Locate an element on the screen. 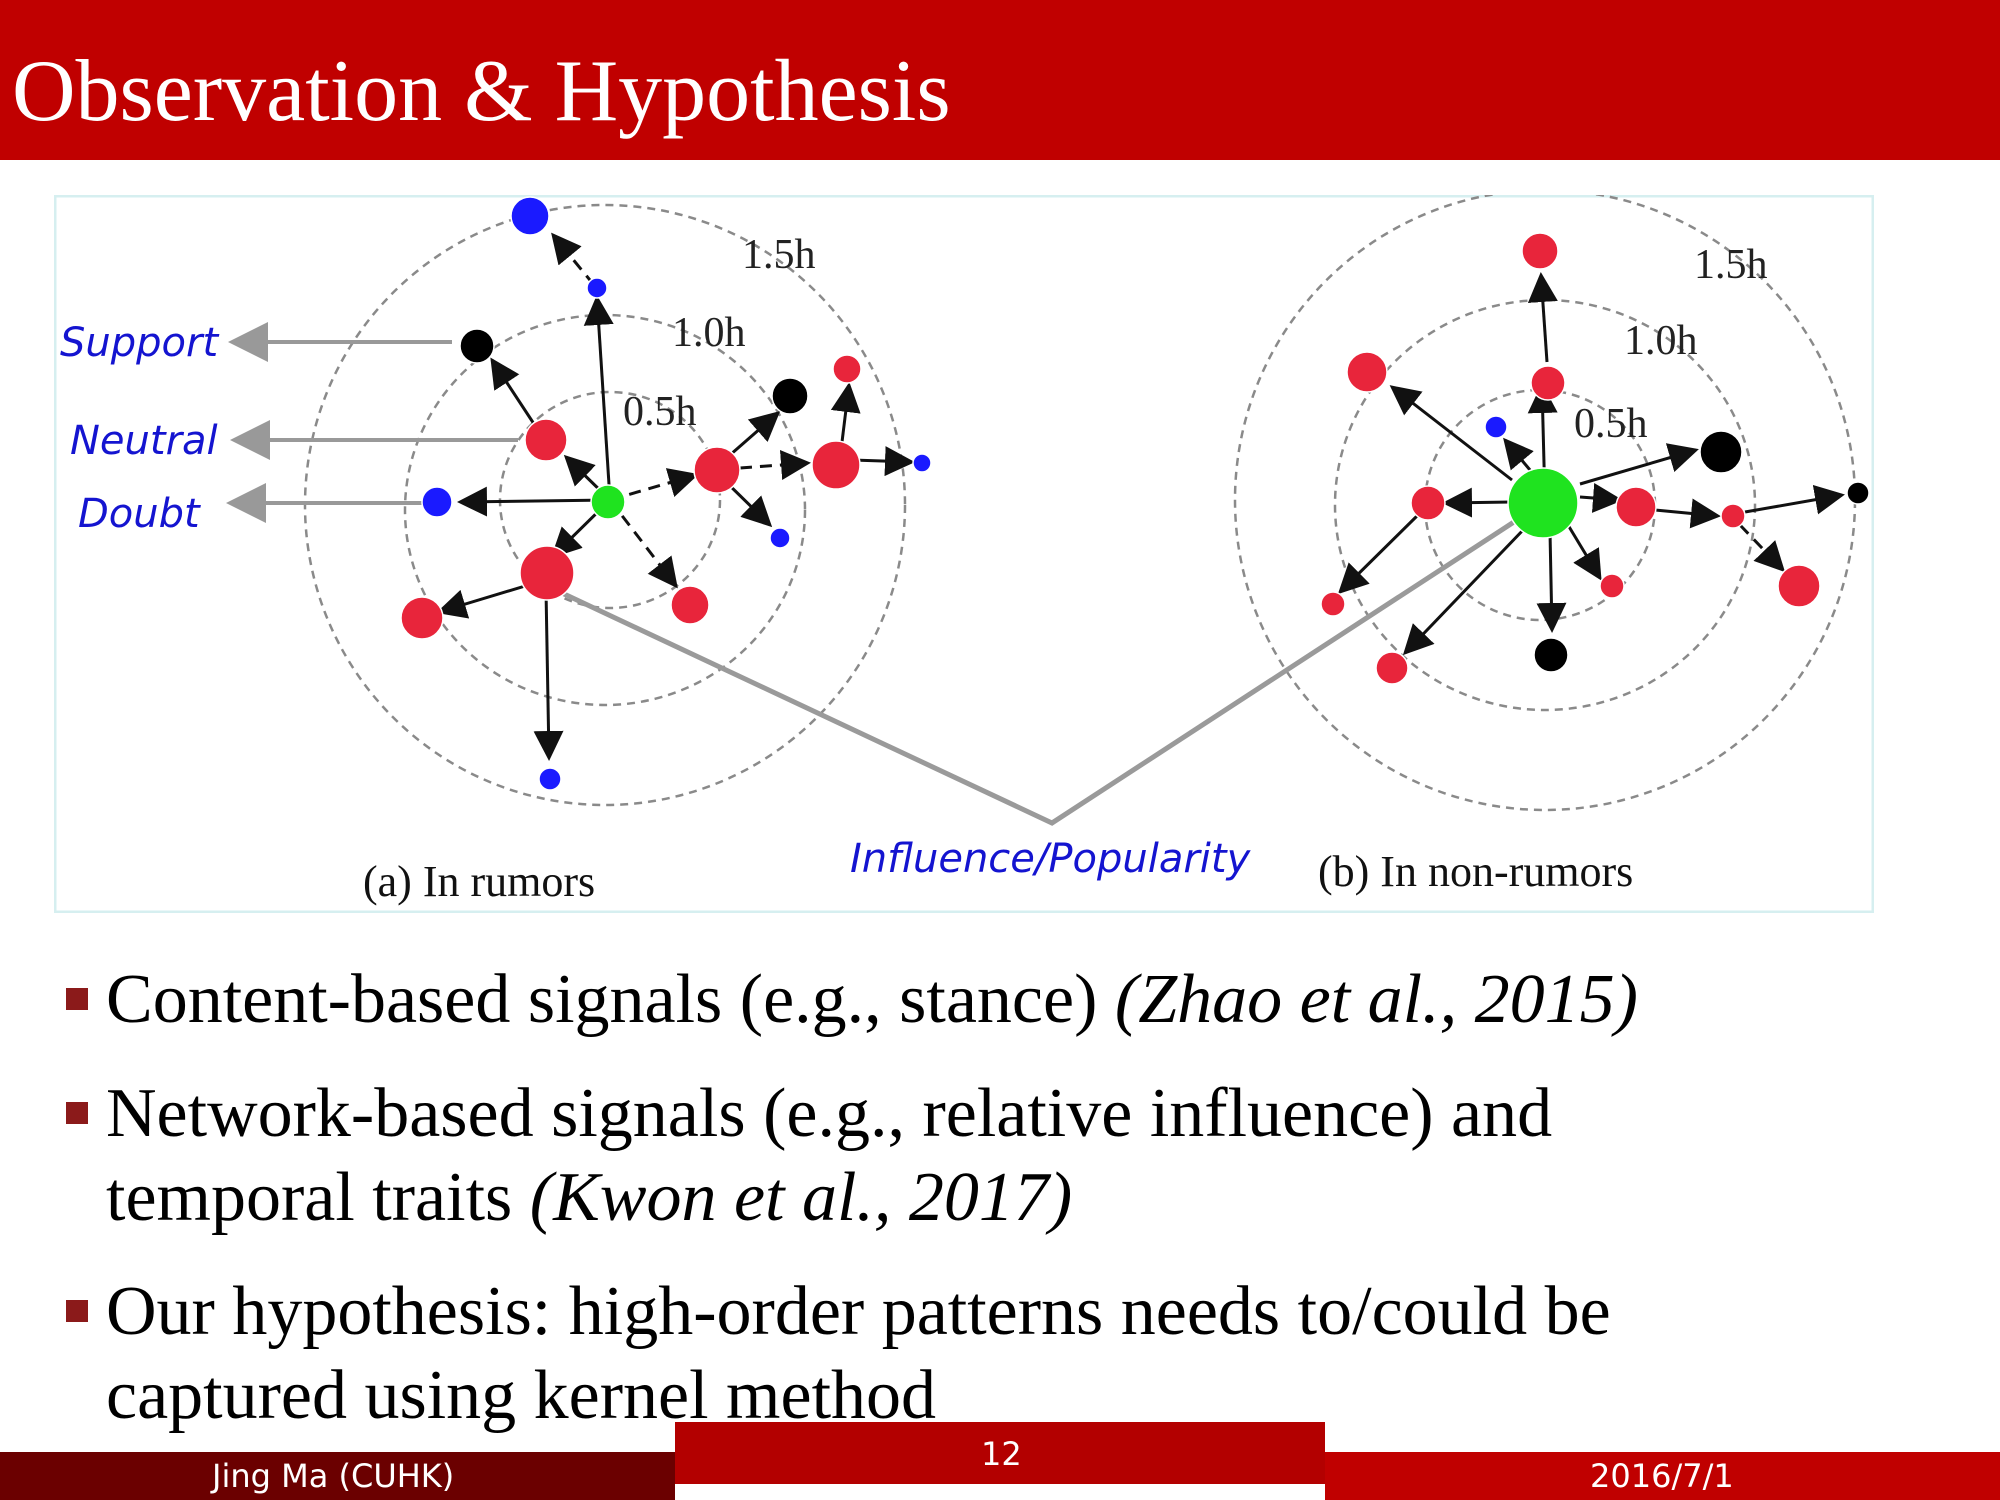  bullet-text: Content-based signals (e.g., stance) is located at coordinates (610, 999).